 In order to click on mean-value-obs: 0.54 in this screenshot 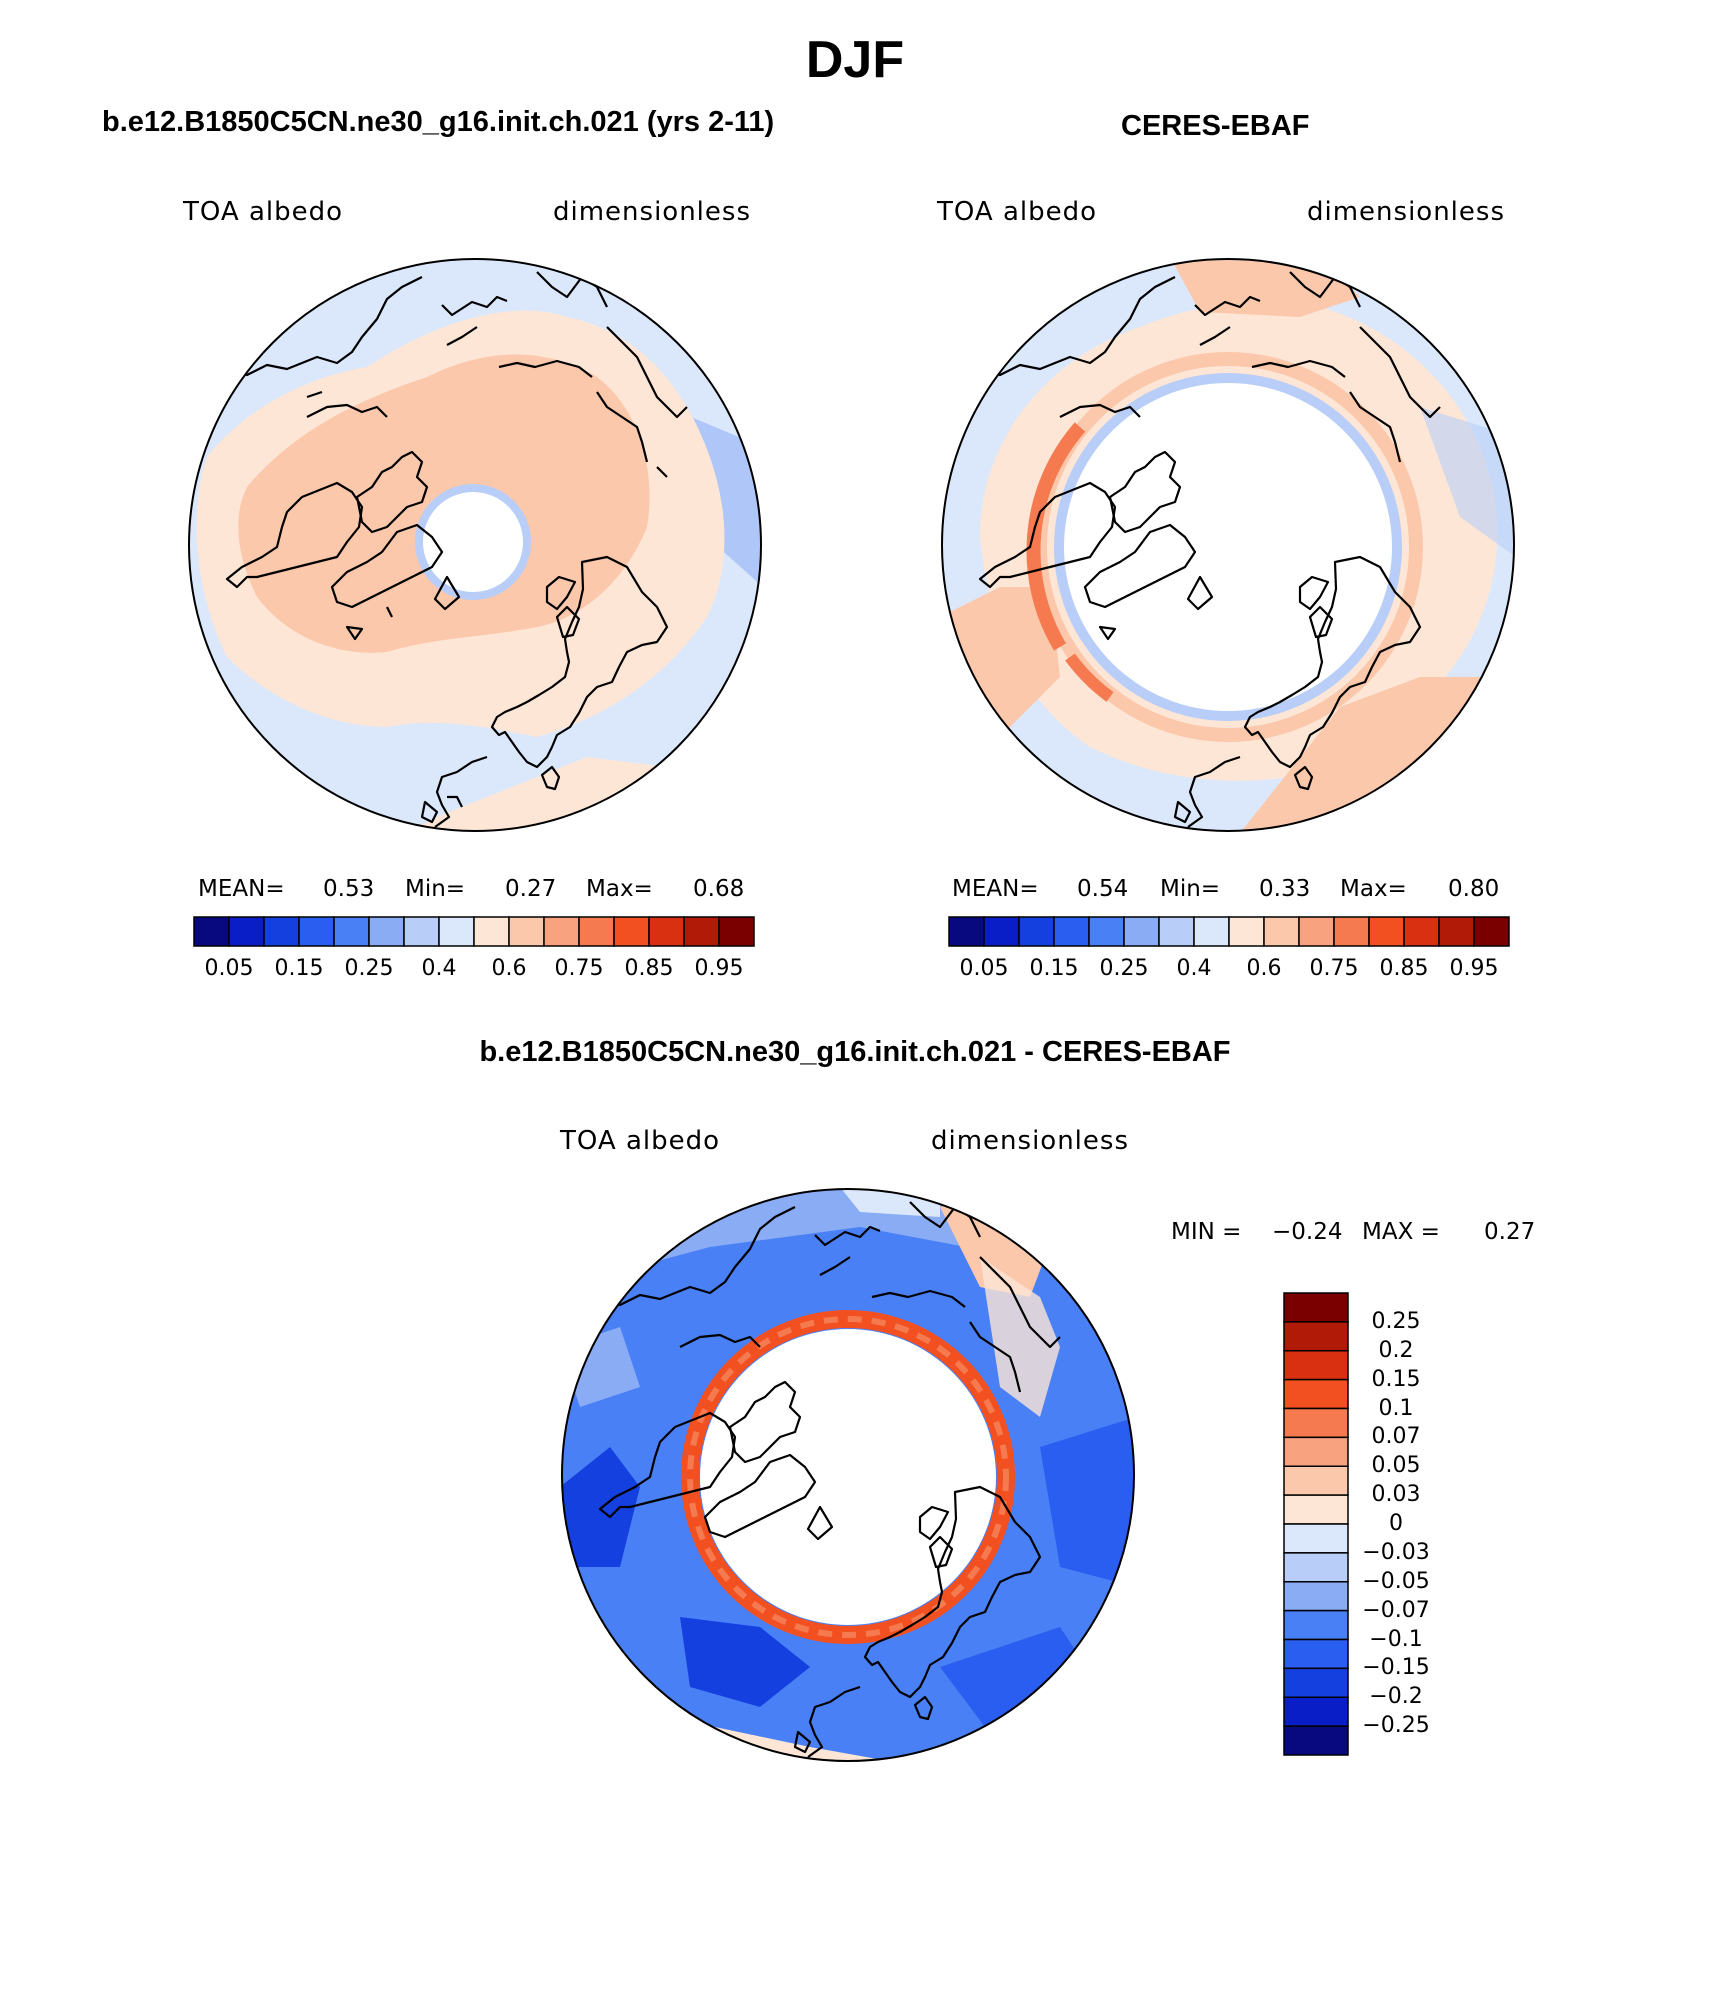, I will do `click(1103, 889)`.